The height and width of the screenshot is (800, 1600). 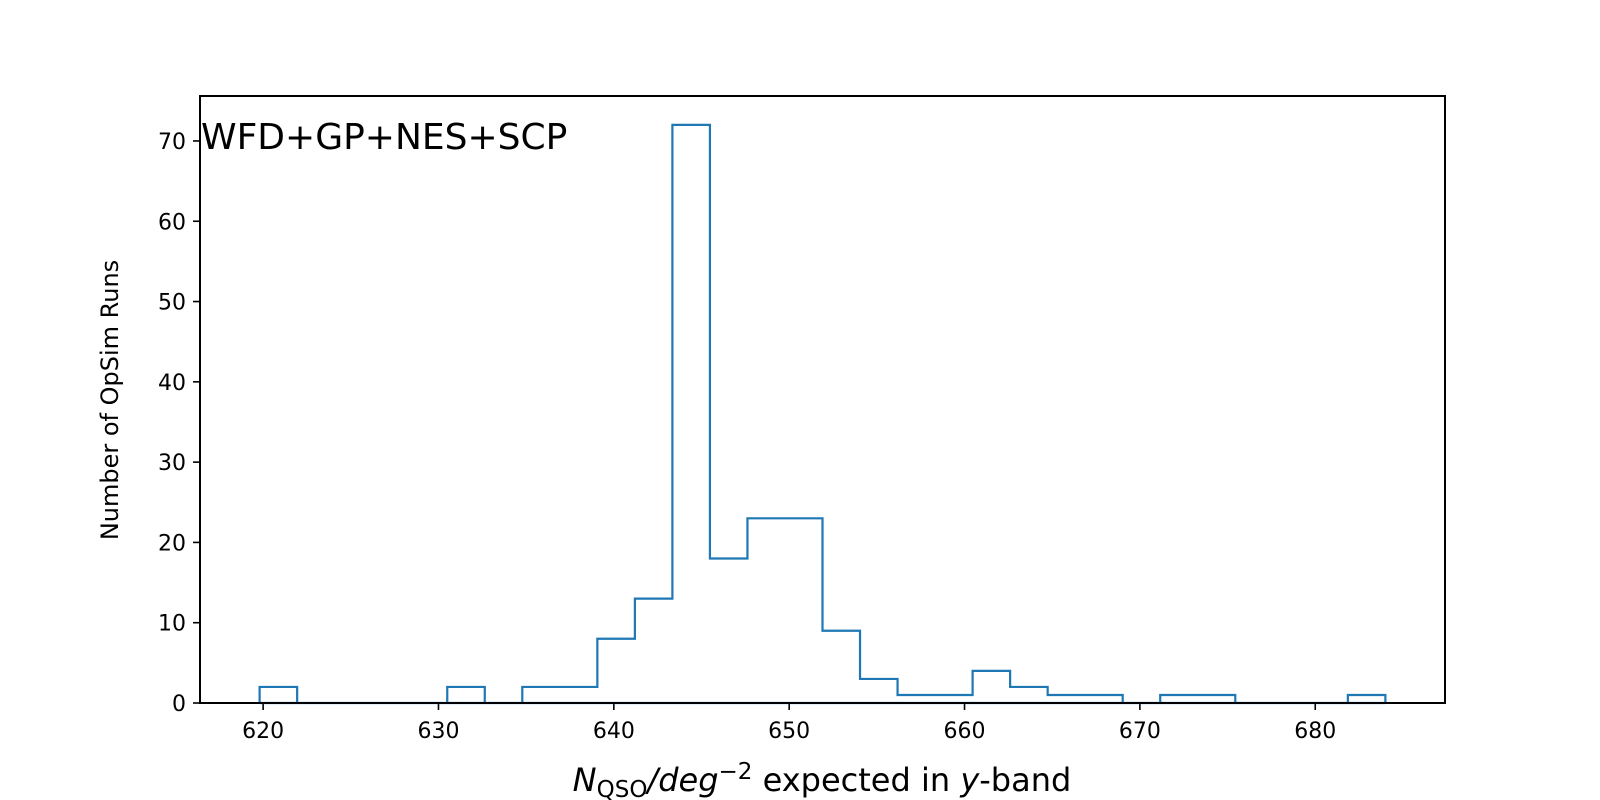 What do you see at coordinates (614, 731) in the screenshot?
I see `x-tick-label: 640` at bounding box center [614, 731].